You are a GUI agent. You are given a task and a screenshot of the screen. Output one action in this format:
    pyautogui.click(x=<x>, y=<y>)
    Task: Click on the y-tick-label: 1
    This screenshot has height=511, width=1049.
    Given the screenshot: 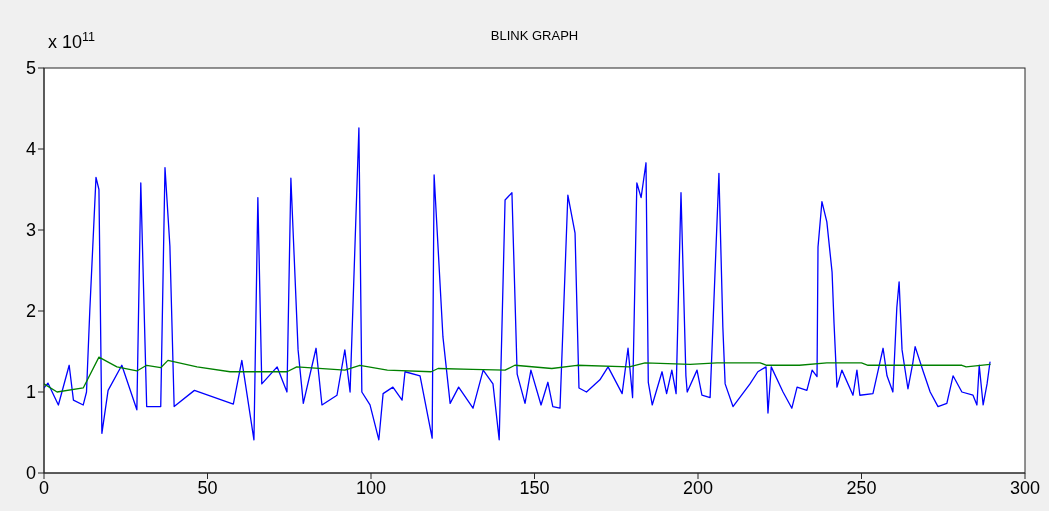 What is the action you would take?
    pyautogui.click(x=30, y=392)
    